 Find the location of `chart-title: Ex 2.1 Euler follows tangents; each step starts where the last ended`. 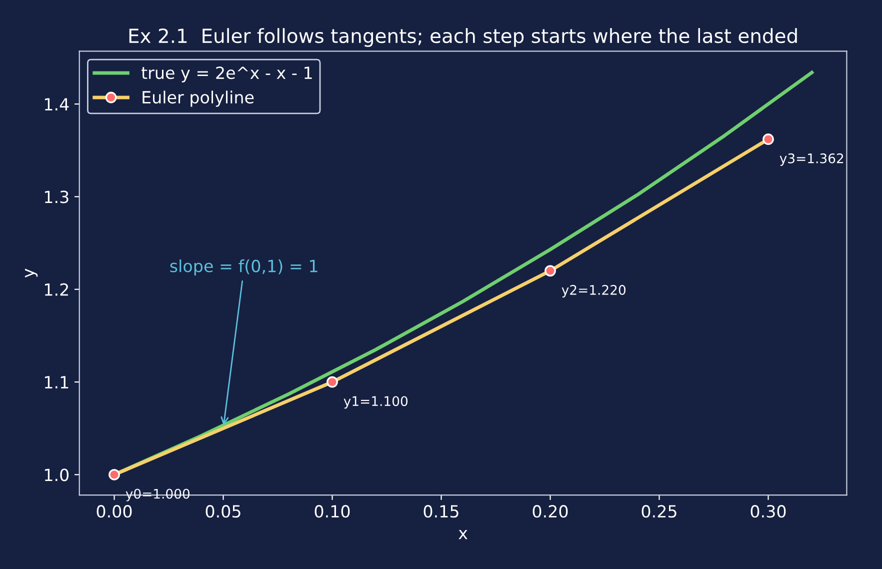

chart-title: Ex 2.1 Euler follows tangents; each step starts where the last ended is located at coordinates (463, 37).